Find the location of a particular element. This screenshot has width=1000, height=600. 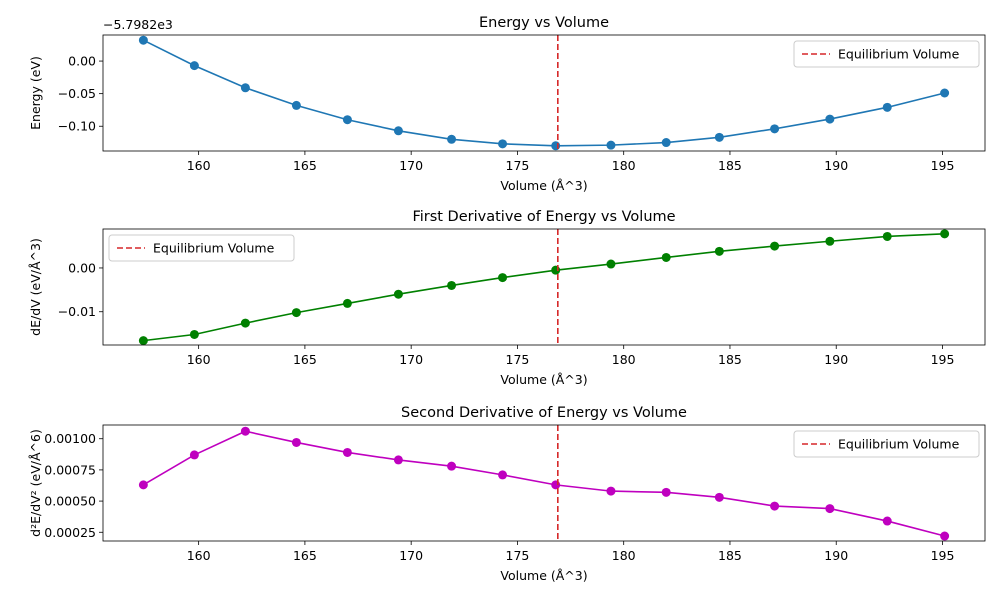

y-axis-label: dE/dV (eV/Å^3) is located at coordinates (35, 287).